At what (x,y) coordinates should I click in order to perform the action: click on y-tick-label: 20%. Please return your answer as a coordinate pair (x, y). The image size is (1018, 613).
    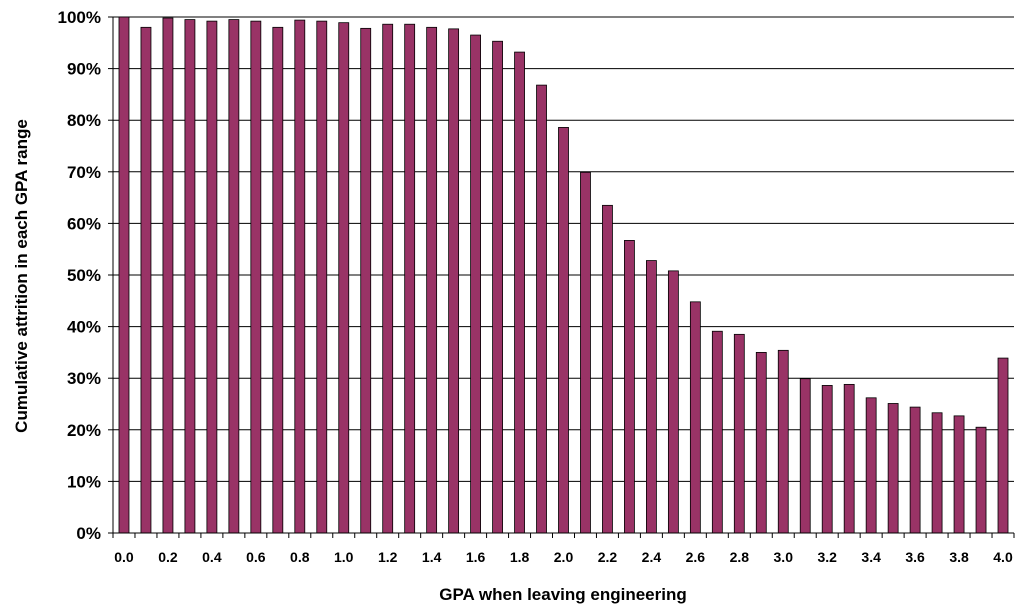
    Looking at the image, I should click on (84, 430).